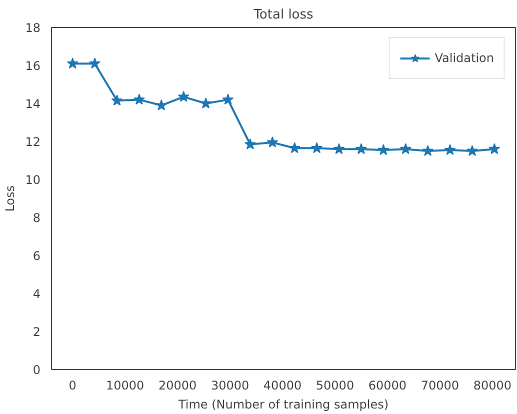 This screenshot has height=414, width=517. I want to click on legend-label: Validation, so click(464, 58).